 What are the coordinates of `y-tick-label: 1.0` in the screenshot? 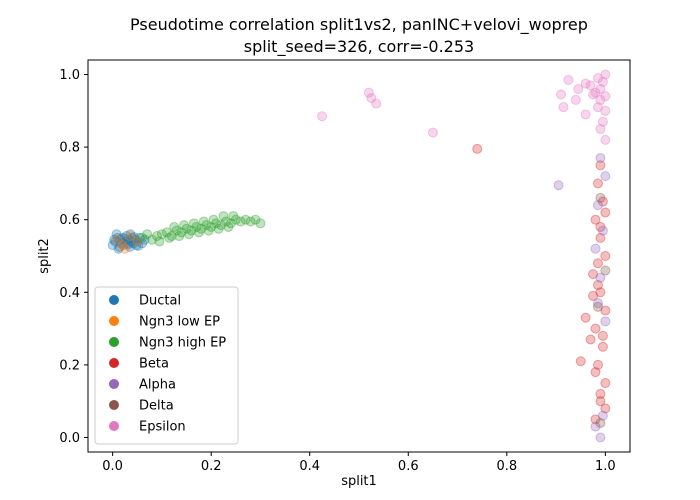 It's located at (69, 75).